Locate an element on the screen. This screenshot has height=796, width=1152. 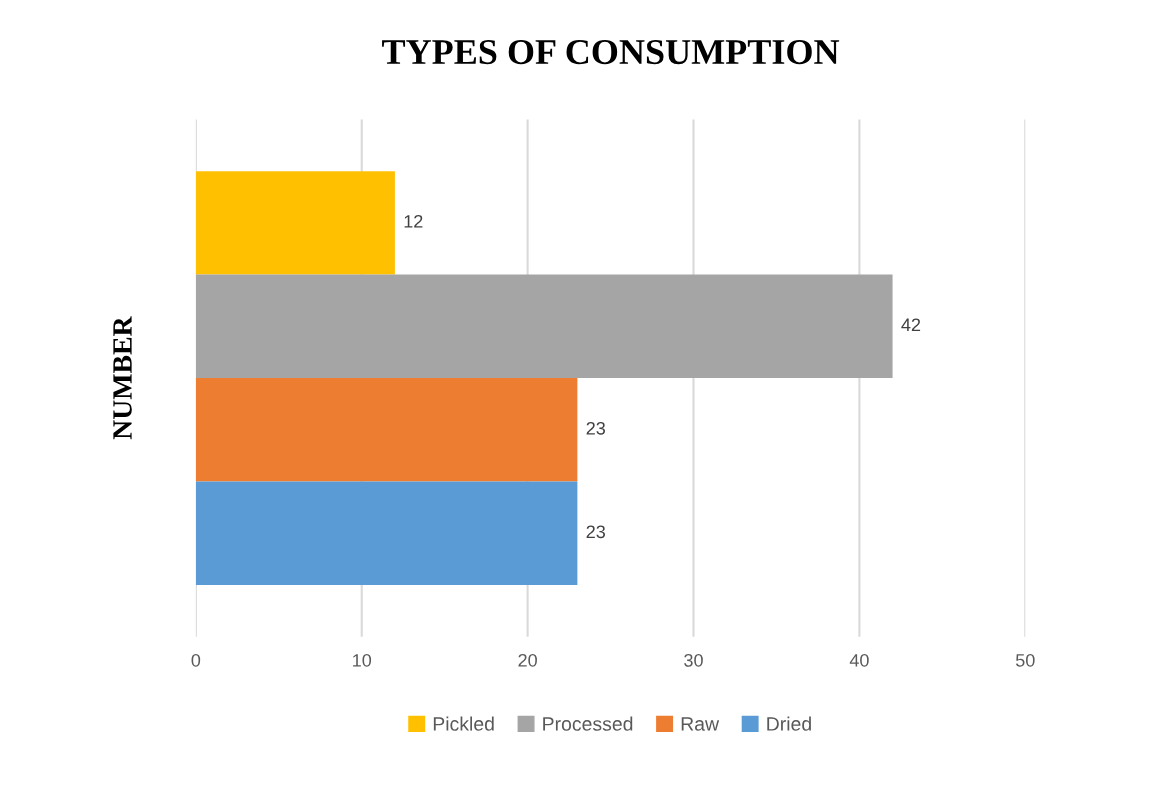
chart-title: TYPES OF CONSUMPTION is located at coordinates (611, 52).